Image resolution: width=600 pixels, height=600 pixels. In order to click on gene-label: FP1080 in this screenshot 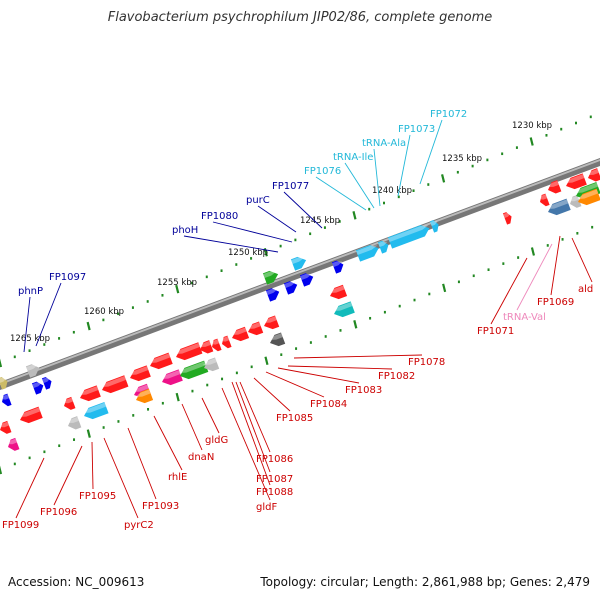, I will do `click(219, 216)`.